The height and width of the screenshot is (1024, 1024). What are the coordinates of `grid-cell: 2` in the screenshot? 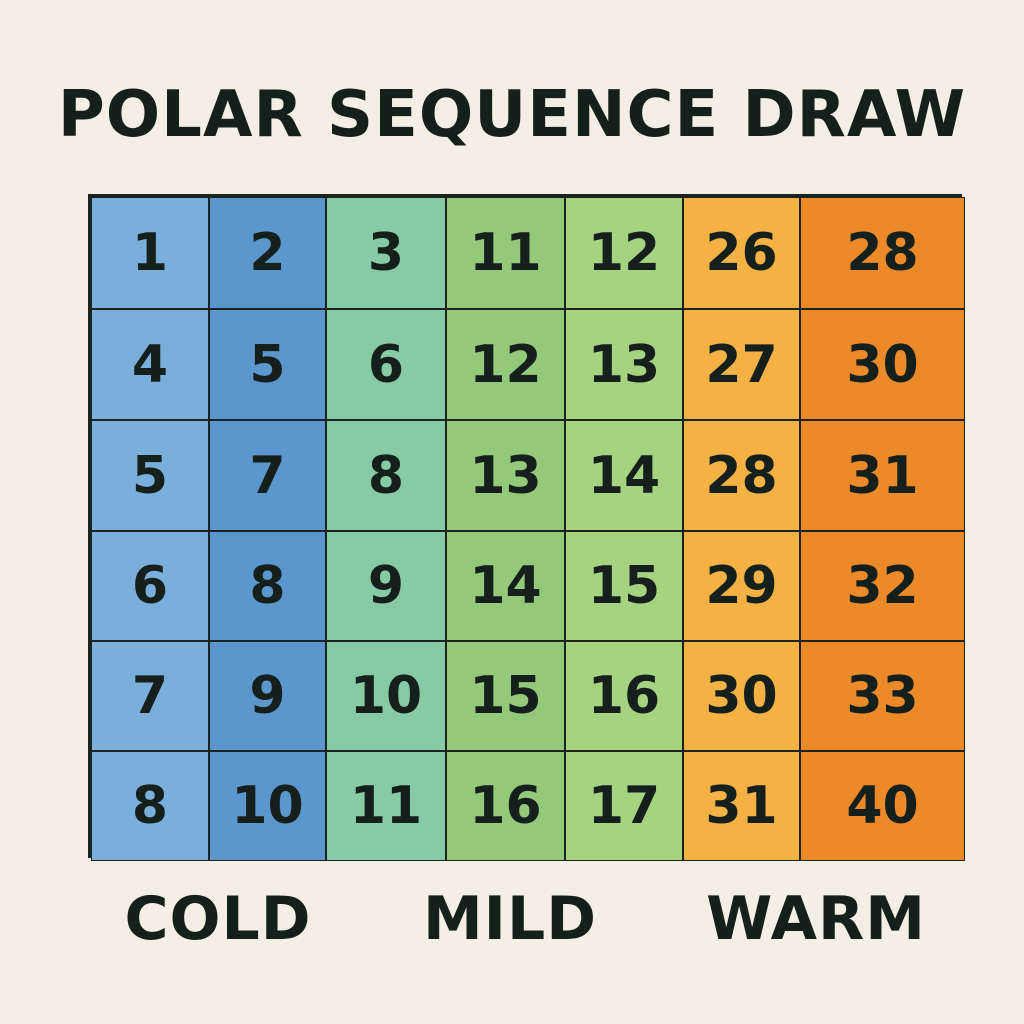 It's located at (267, 253).